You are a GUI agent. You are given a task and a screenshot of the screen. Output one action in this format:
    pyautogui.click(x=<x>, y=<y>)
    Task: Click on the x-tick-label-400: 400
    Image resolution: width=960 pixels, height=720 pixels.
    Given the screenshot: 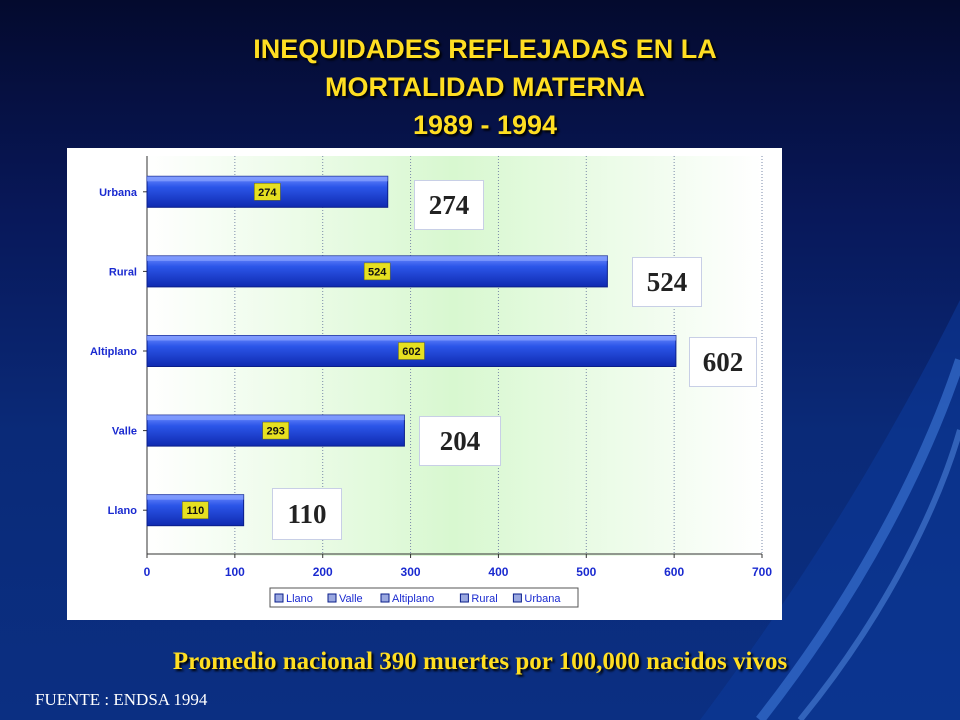 What is the action you would take?
    pyautogui.click(x=498, y=572)
    